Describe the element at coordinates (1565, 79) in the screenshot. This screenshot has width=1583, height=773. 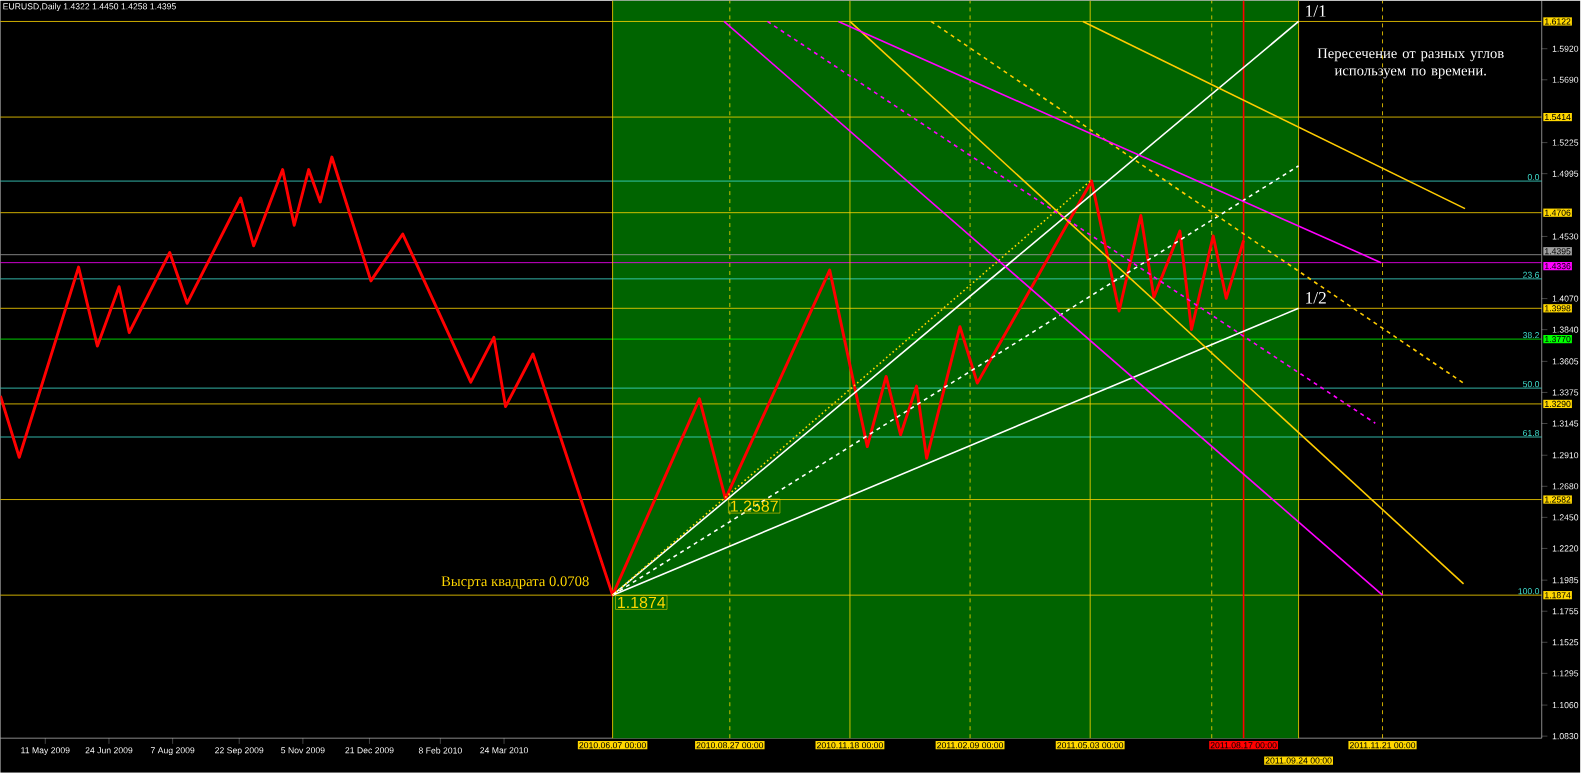
I see `y-tick-label: 1.5690` at that location.